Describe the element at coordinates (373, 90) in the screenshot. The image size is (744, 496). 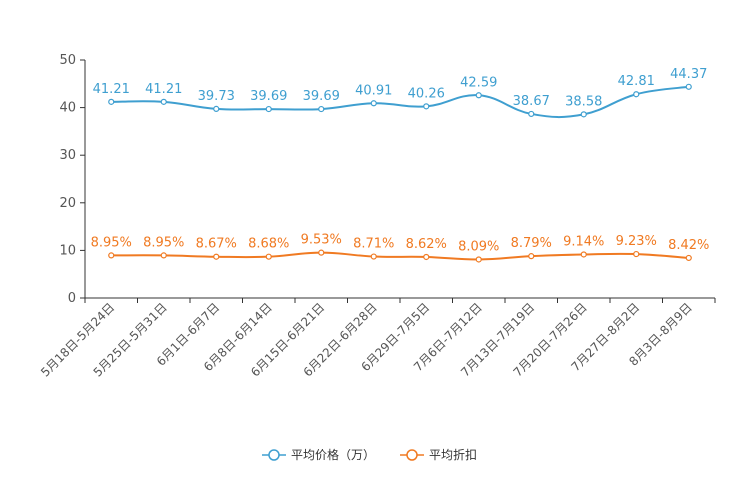
I see `data-label: 40.91` at that location.